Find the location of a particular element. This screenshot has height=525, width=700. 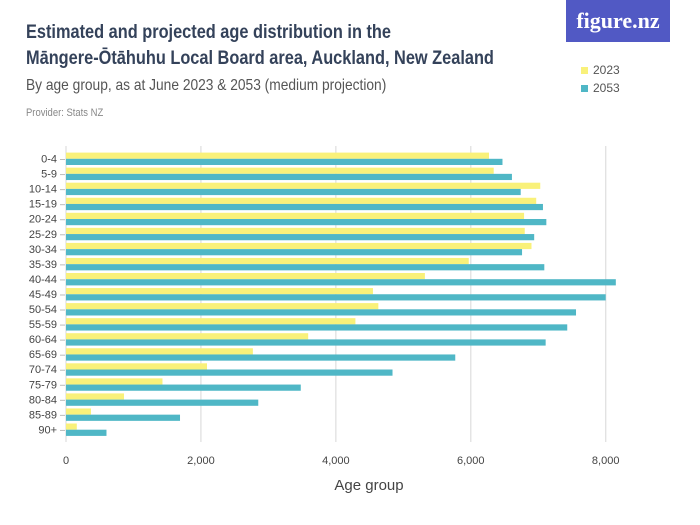

logo-text: figure.nz is located at coordinates (618, 20).